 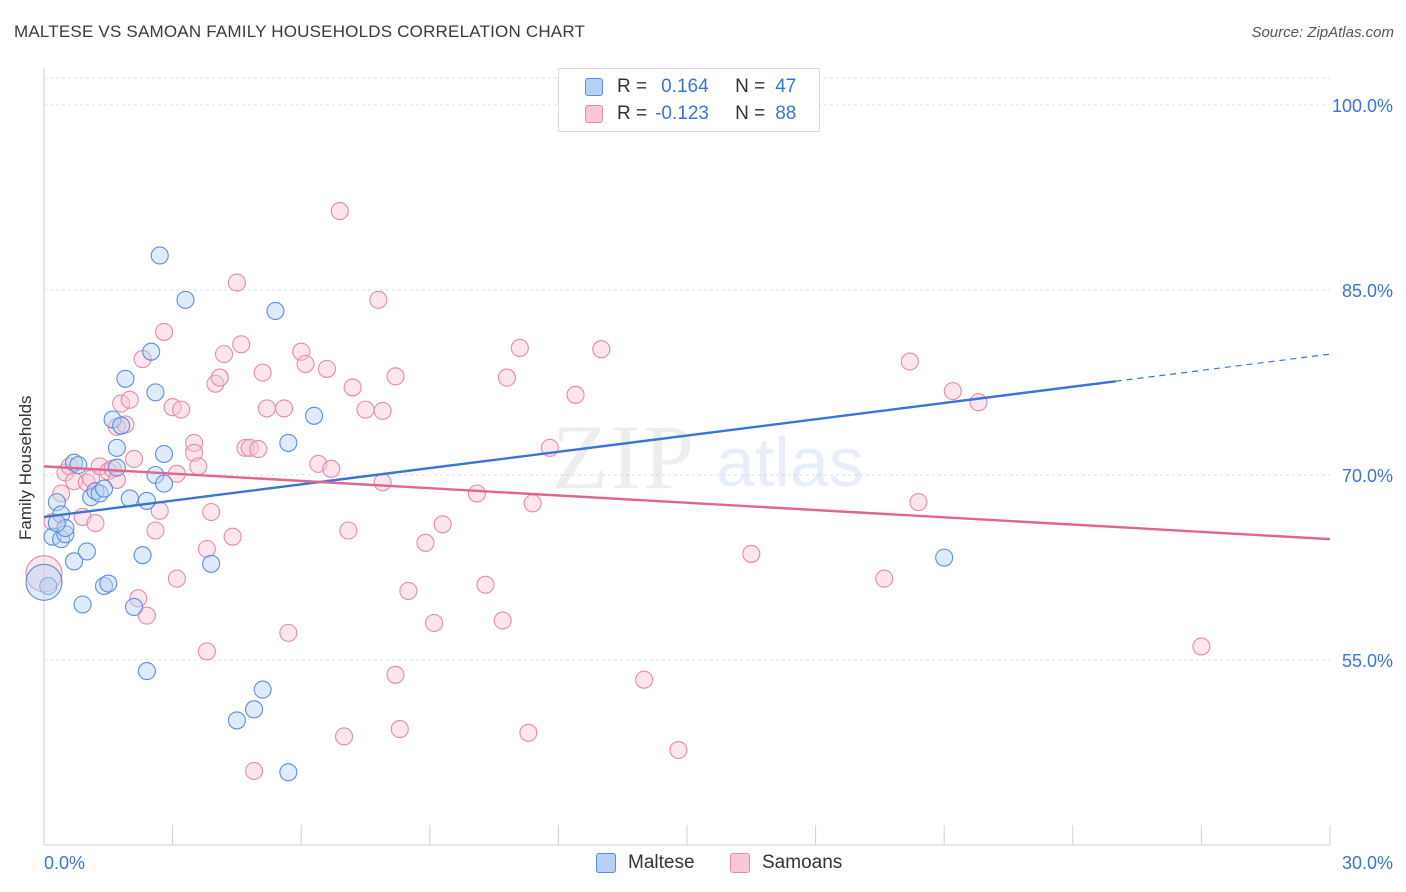 I want to click on y-axis-label-wrap: Family Households, so click(x=27, y=567).